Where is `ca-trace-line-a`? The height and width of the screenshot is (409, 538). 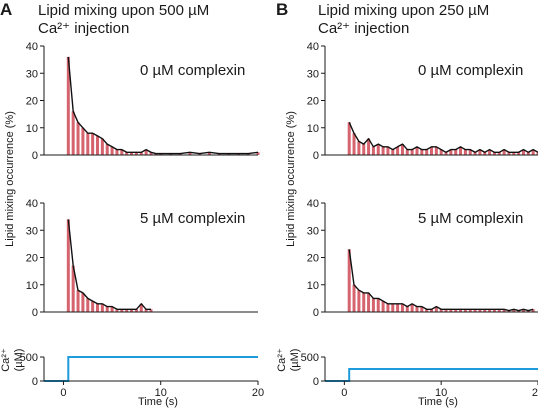 ca-trace-line-a is located at coordinates (151, 369).